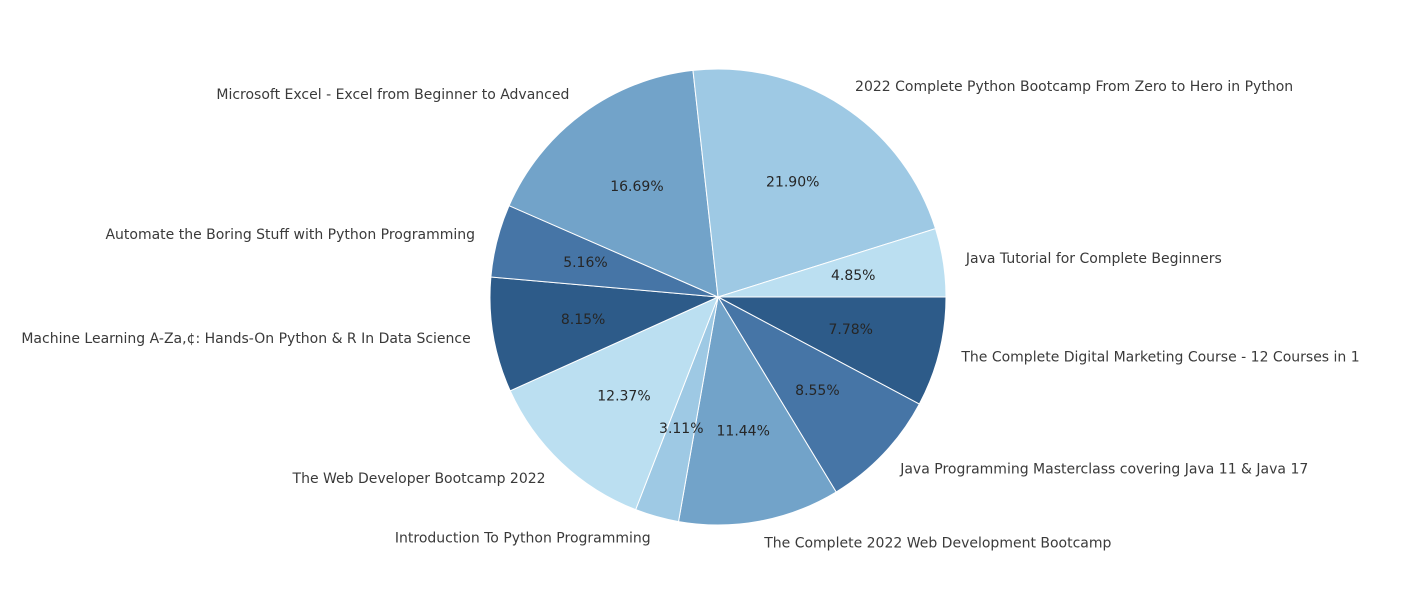  Describe the element at coordinates (583, 320) in the screenshot. I see `slice-percent-label: 8.15%` at that location.